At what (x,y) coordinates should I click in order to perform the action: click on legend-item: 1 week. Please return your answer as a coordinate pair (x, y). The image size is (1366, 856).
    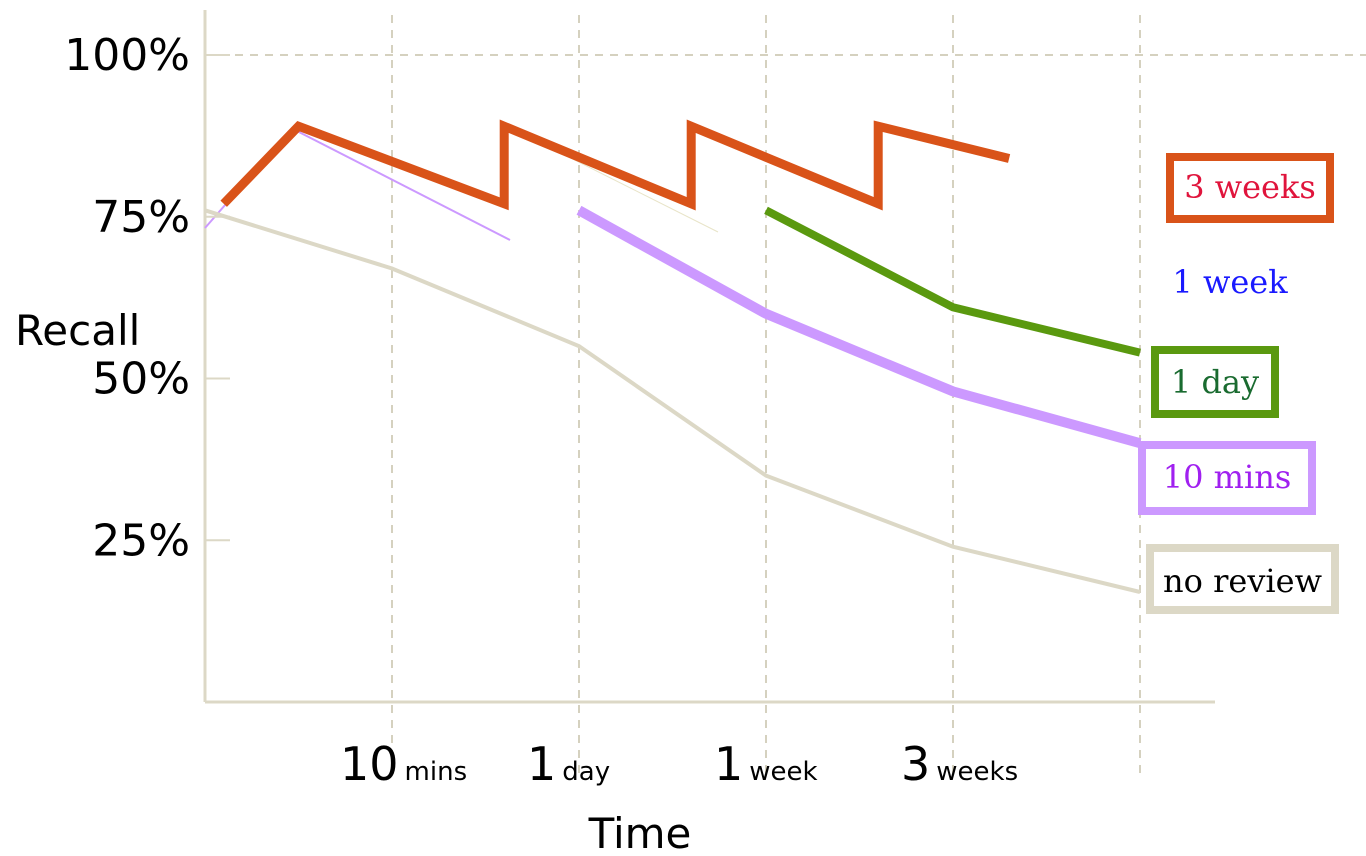
    Looking at the image, I should click on (1230, 282).